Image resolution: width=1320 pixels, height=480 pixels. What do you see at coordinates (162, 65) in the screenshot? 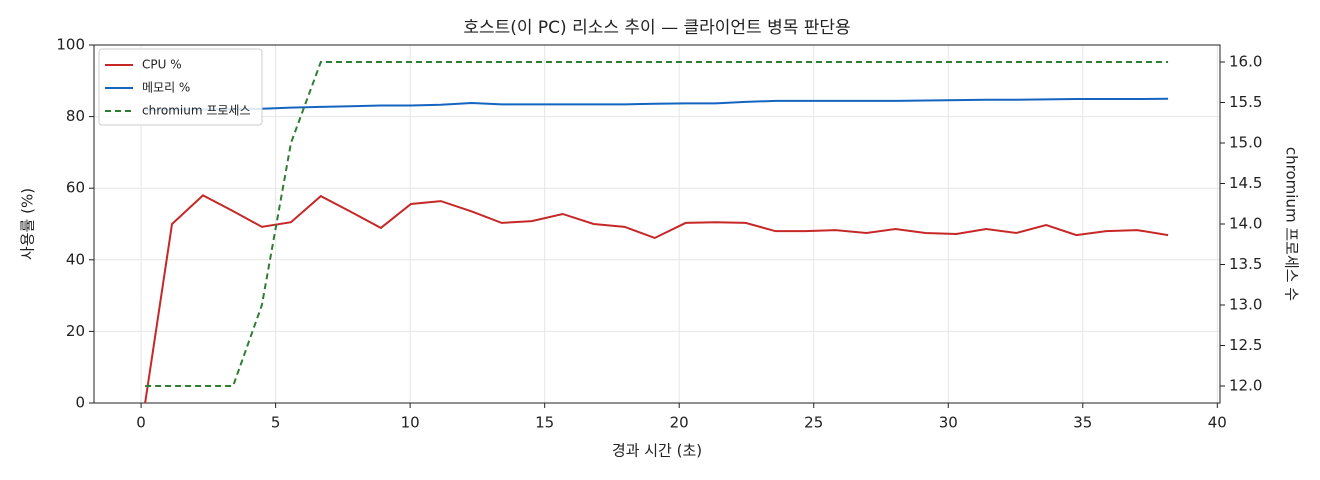
I see `legend-label: CPU %` at bounding box center [162, 65].